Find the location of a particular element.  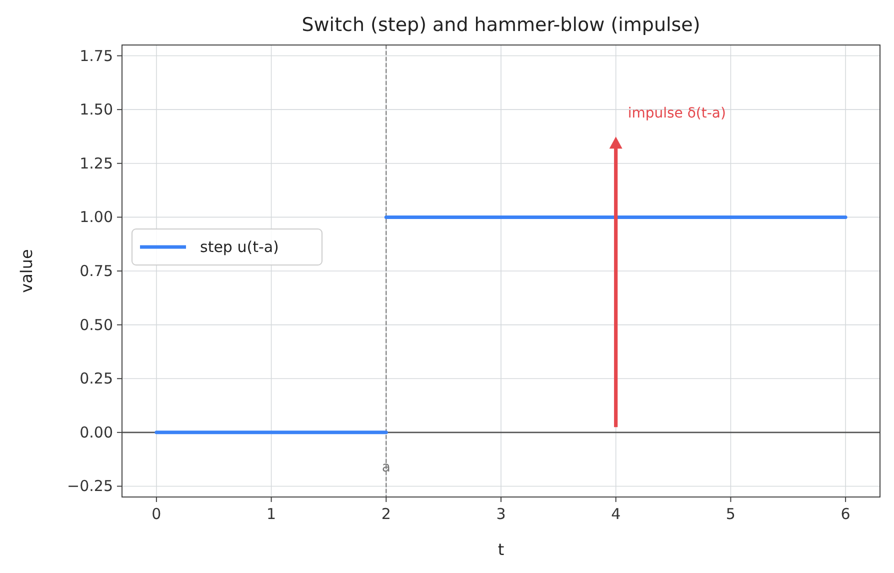

y-tick-label: 1.75 is located at coordinates (96, 55).